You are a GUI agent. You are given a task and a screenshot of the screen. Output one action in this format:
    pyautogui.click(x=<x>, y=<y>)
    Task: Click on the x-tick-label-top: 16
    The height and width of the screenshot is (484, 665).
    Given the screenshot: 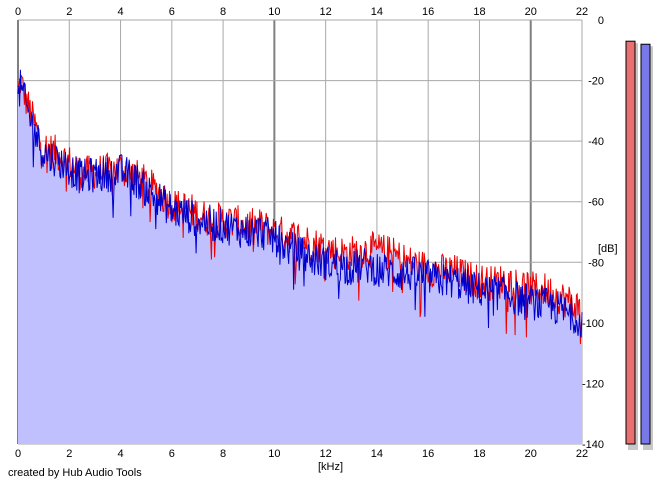 What is the action you would take?
    pyautogui.click(x=428, y=12)
    